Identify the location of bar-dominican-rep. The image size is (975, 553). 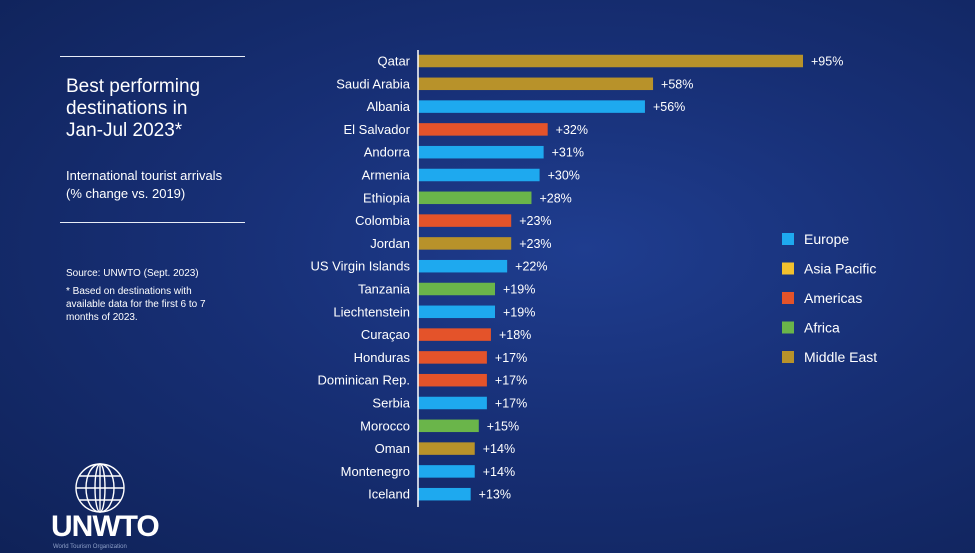
(452, 380).